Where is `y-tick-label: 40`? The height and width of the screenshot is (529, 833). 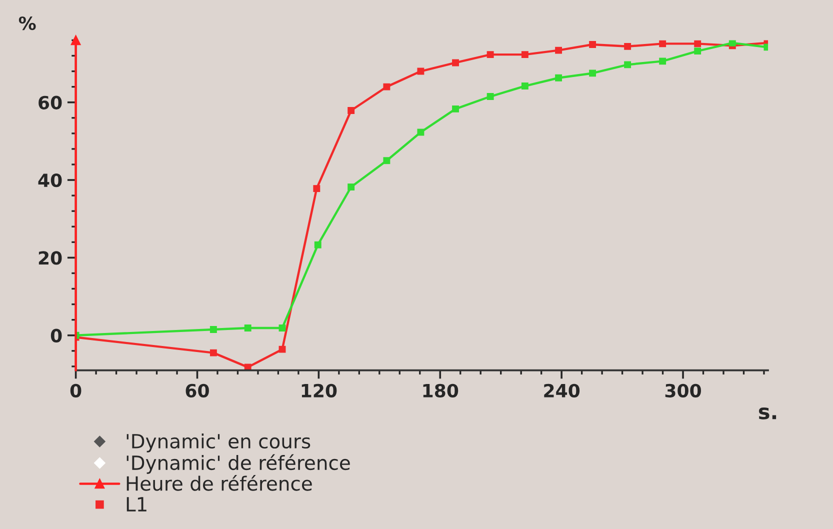 y-tick-label: 40 is located at coordinates (50, 180).